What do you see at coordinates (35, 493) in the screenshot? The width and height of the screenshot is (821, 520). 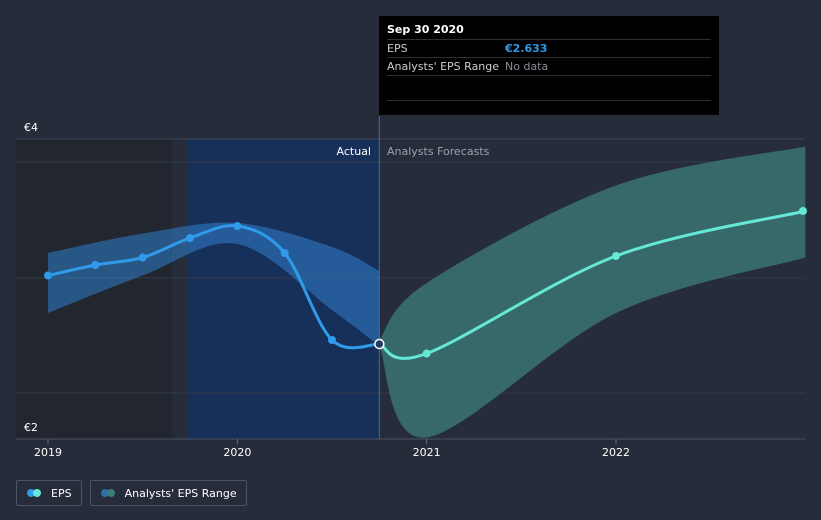 I see `eps-legend-icon` at bounding box center [35, 493].